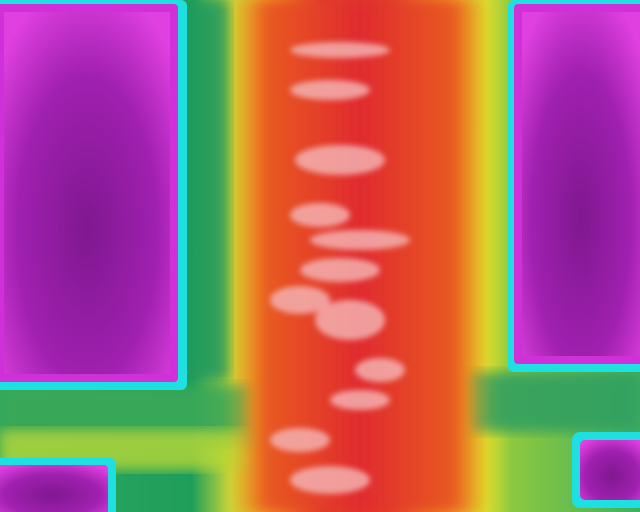  I want to click on window-bottom-left, so click(58, 485).